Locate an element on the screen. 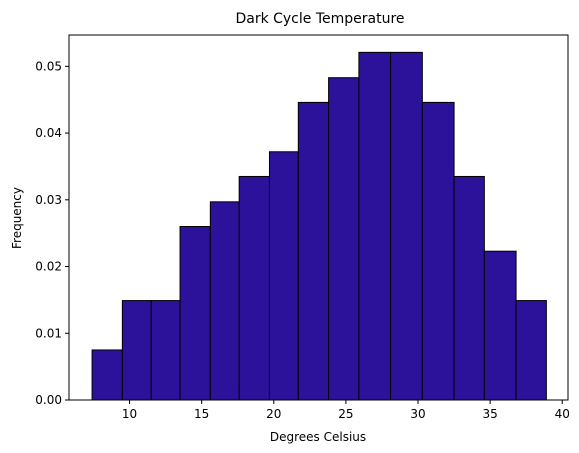 The image size is (579, 453). y-tick-label: 0.04 is located at coordinates (48, 133).